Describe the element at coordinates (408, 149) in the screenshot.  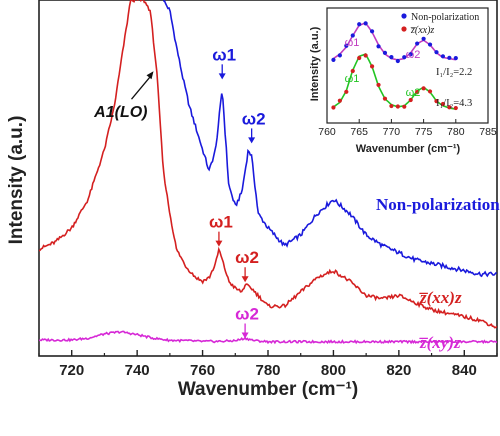
I see `inset-x-axis-title: Wavenumber (cm⁻¹)` at that location.